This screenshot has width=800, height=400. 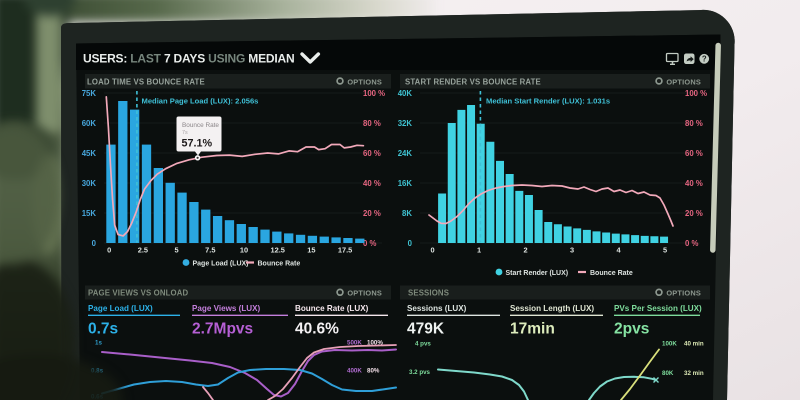 What do you see at coordinates (311, 250) in the screenshot?
I see `svg-text: 15` at bounding box center [311, 250].